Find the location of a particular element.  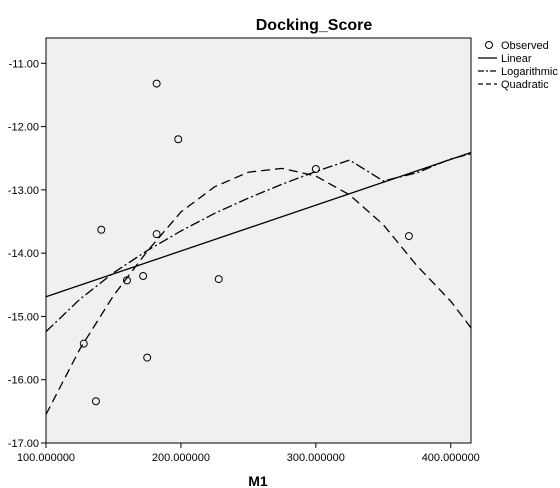

legend-label: Linear is located at coordinates (516, 59).